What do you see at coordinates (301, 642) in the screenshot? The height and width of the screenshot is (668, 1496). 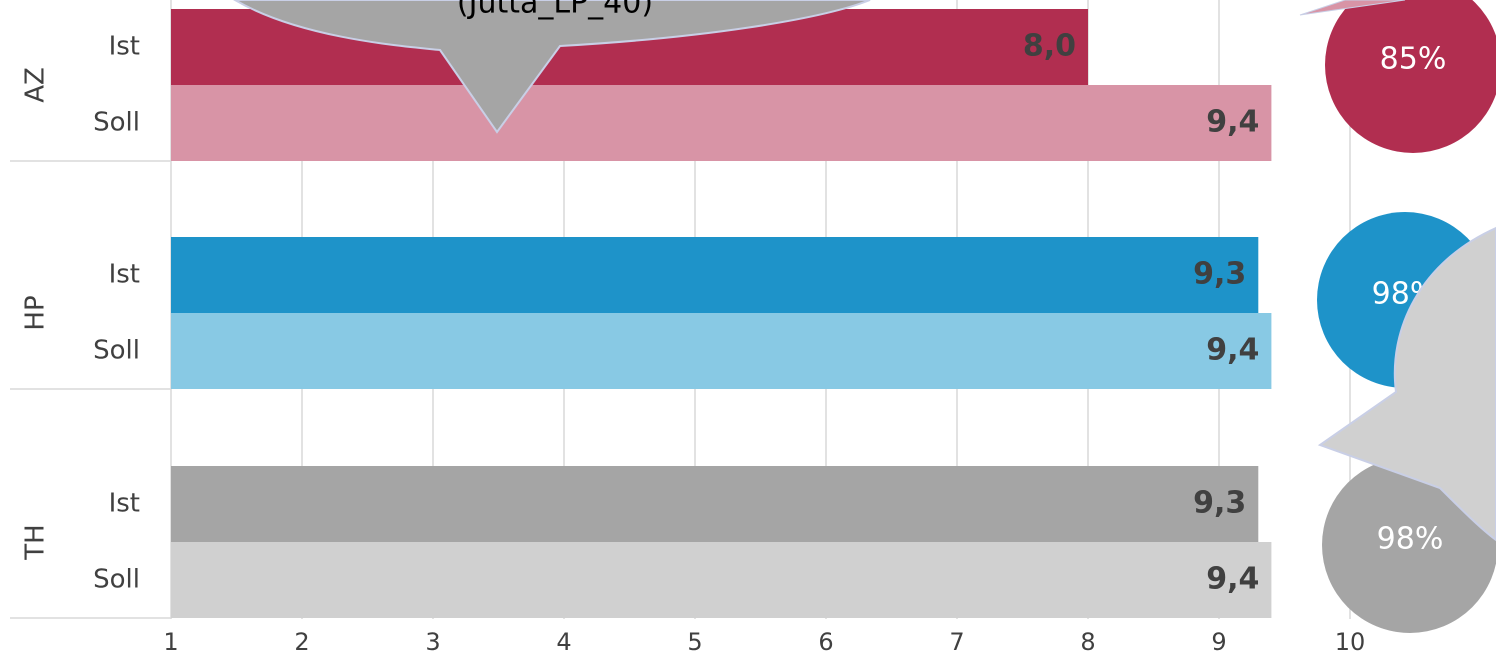 I see `x-tick-label: 2` at bounding box center [301, 642].